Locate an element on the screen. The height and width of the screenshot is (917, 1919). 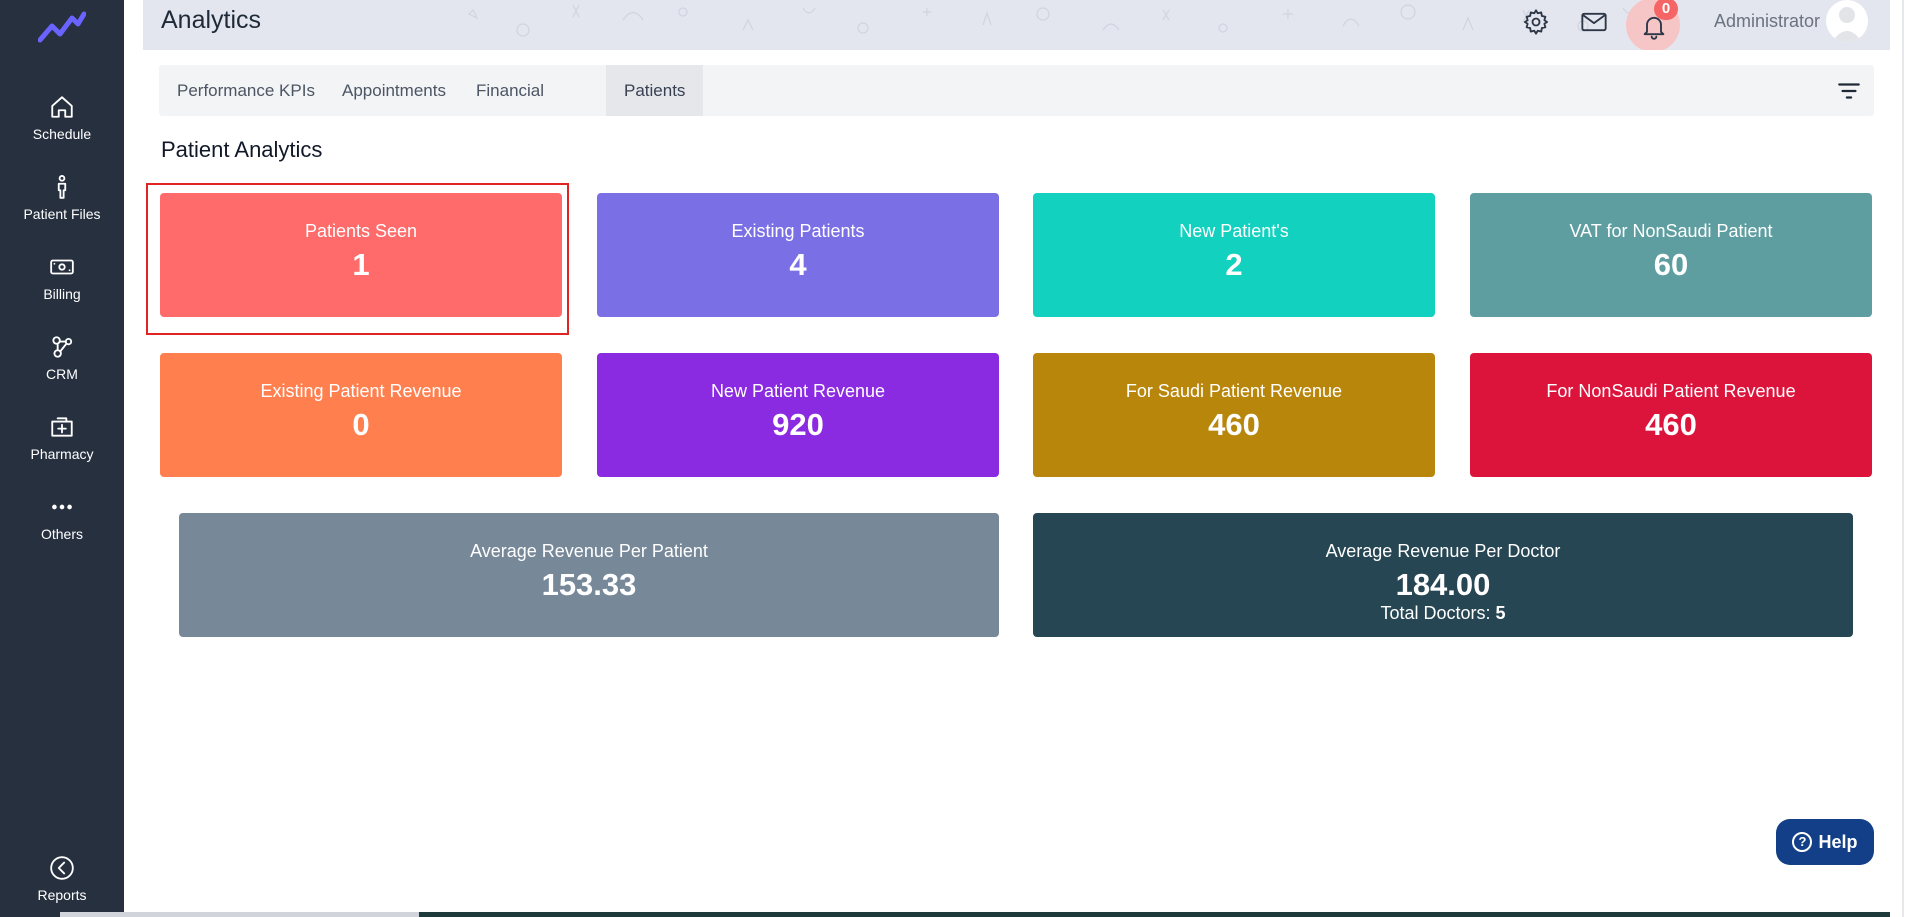
help-button: ? Help is located at coordinates (1825, 842).